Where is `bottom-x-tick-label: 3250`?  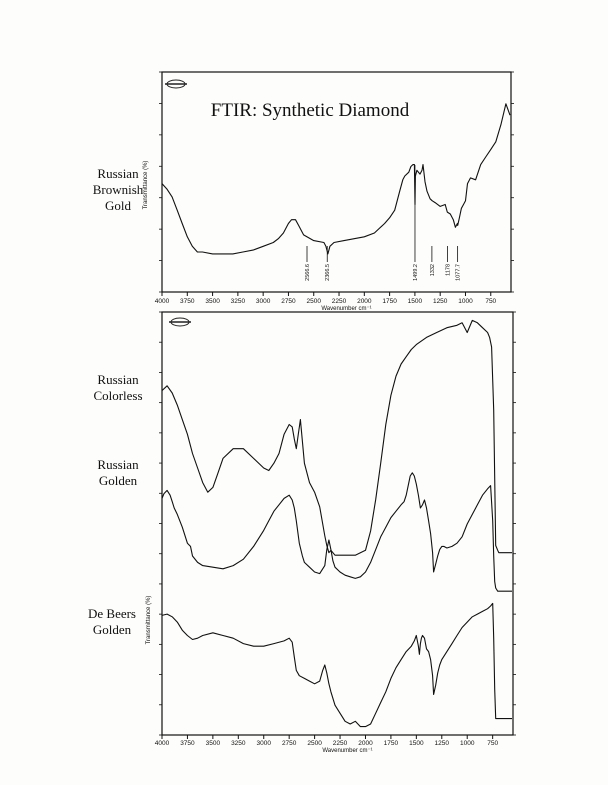 bottom-x-tick-label: 3250 is located at coordinates (238, 743).